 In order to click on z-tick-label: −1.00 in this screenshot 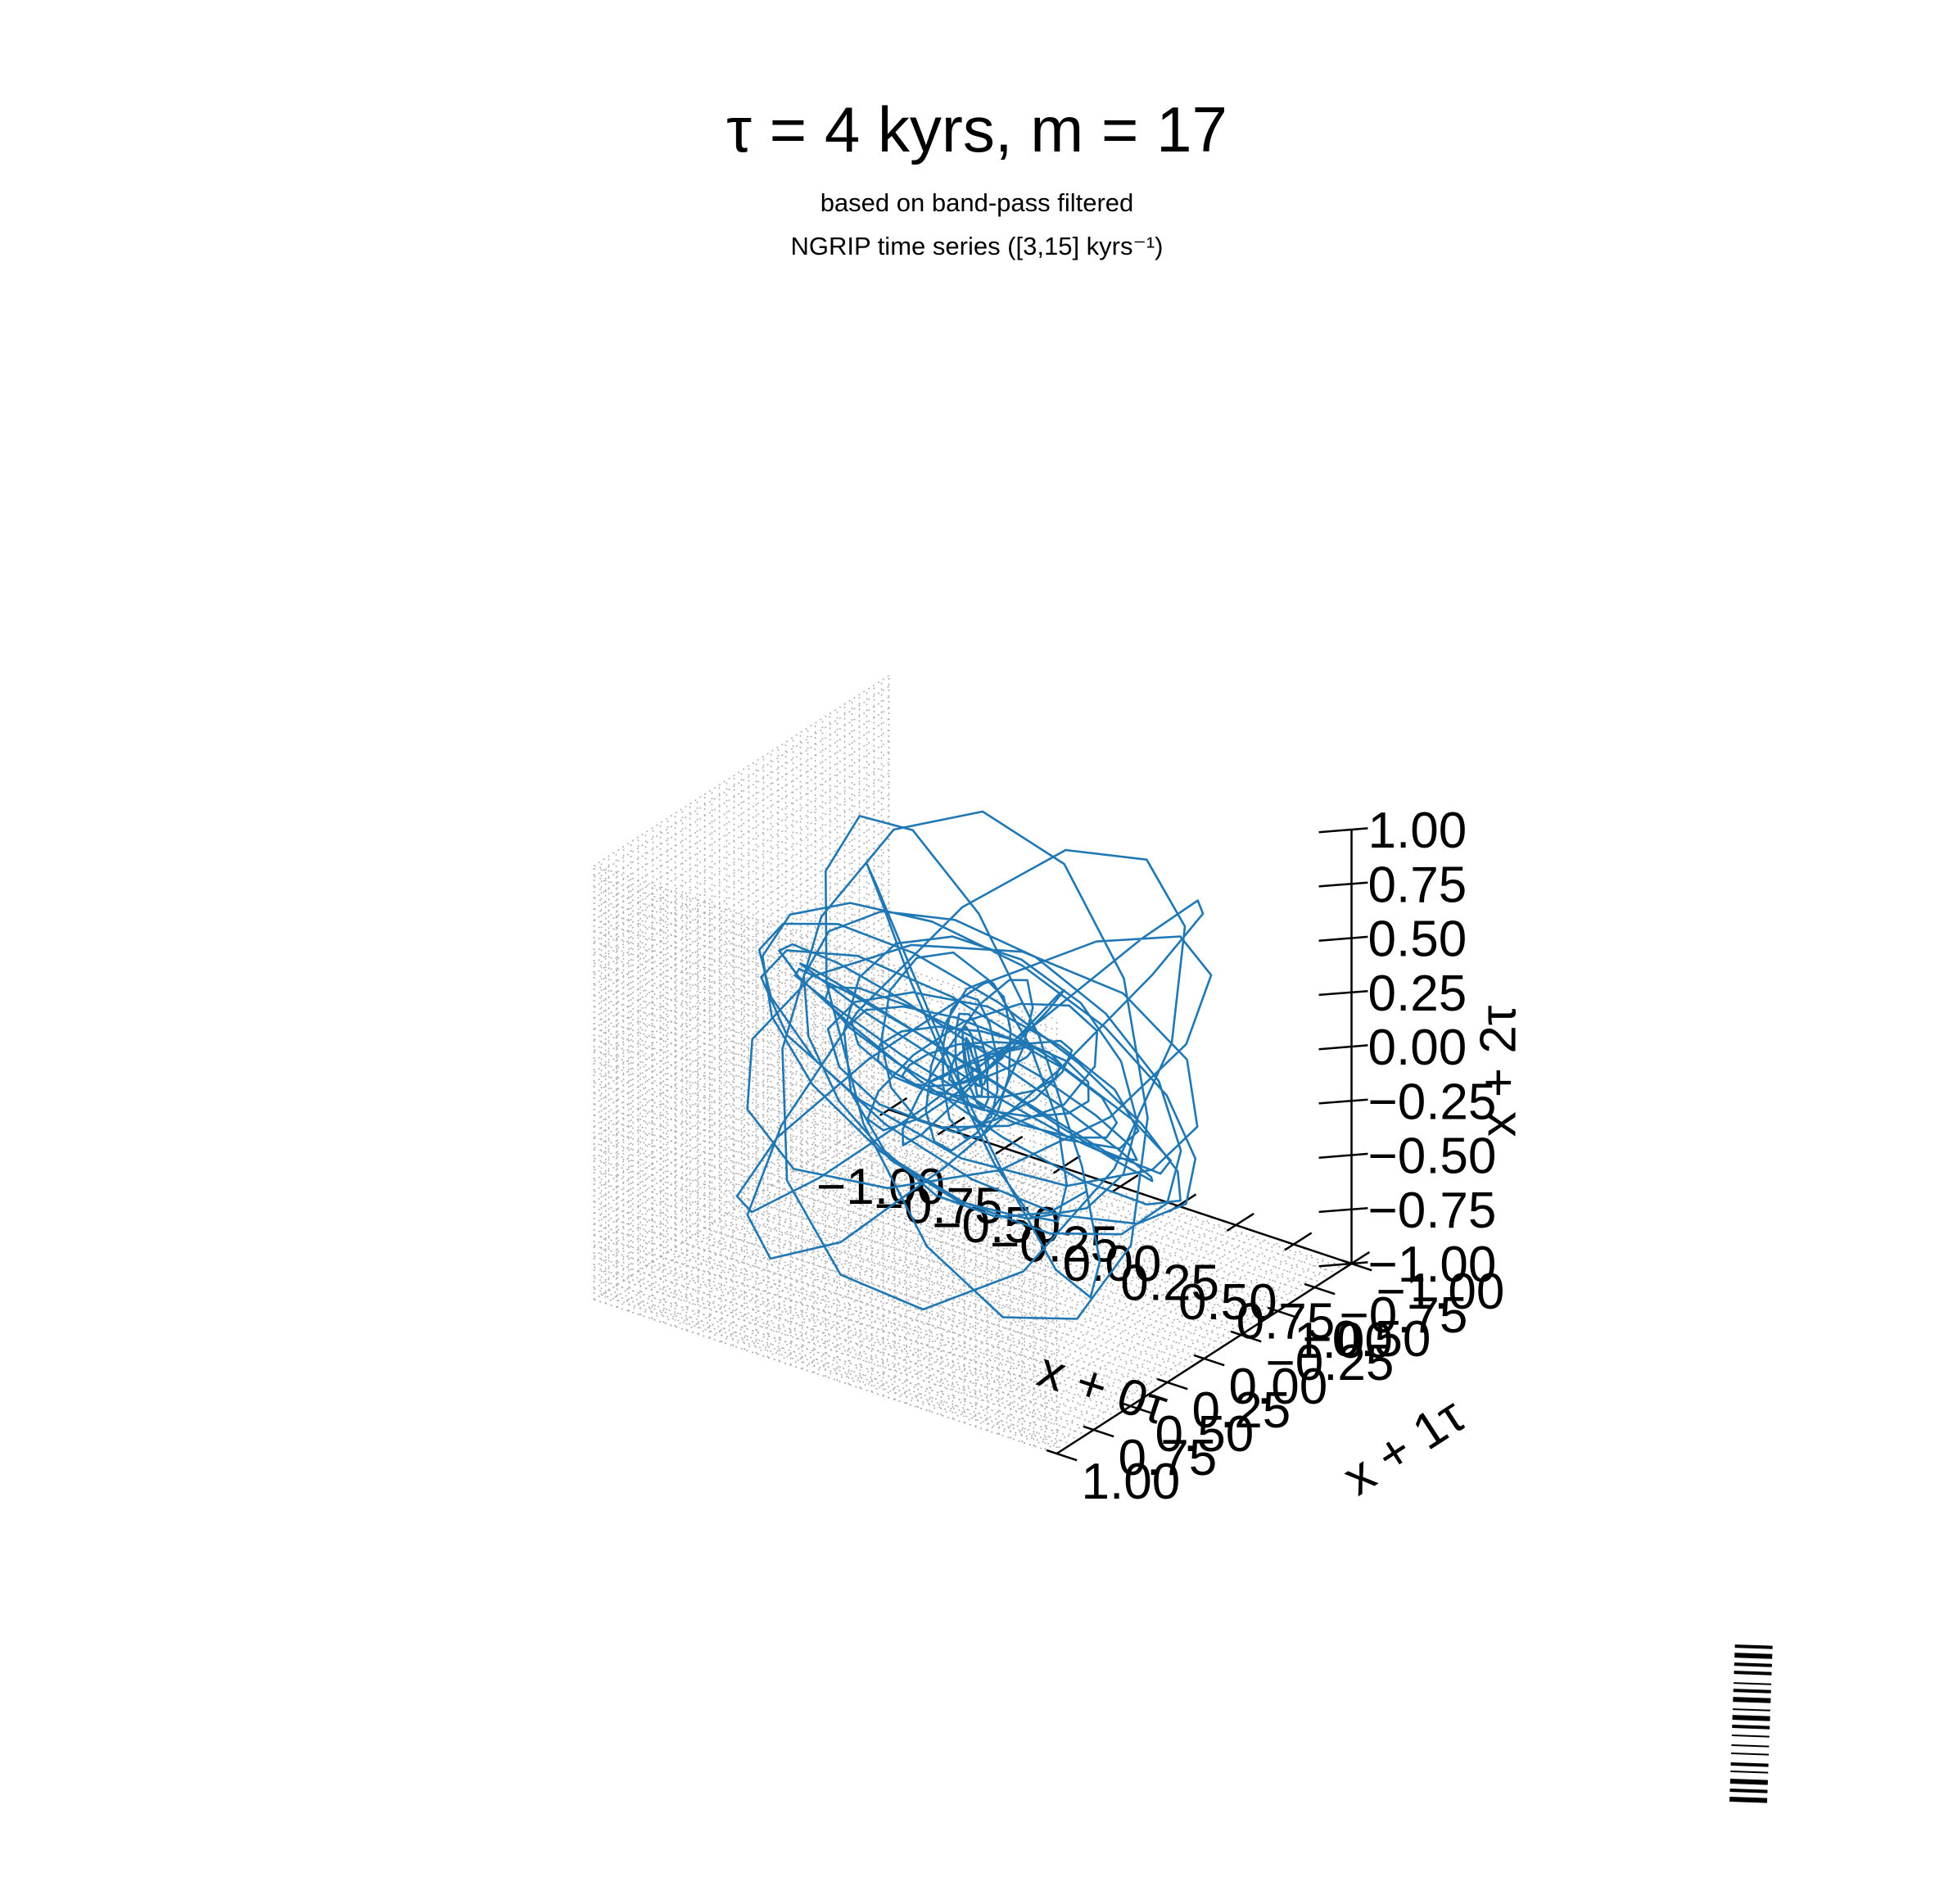, I will do `click(1432, 1265)`.